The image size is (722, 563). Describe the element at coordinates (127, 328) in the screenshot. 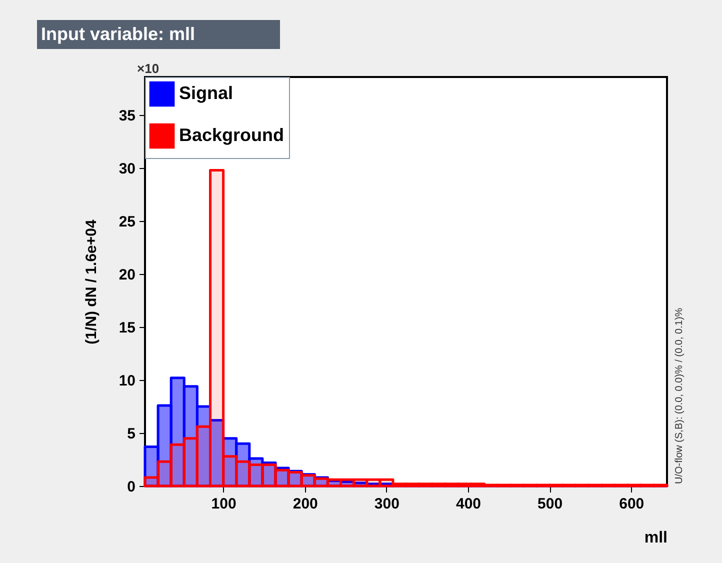

I see `y-tick-label: 15` at that location.